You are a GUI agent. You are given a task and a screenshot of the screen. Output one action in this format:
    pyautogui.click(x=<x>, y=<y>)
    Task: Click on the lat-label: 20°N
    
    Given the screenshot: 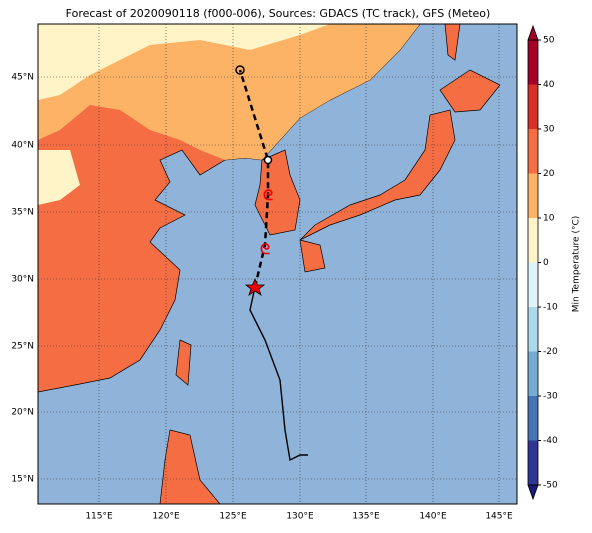 What is the action you would take?
    pyautogui.click(x=22, y=413)
    